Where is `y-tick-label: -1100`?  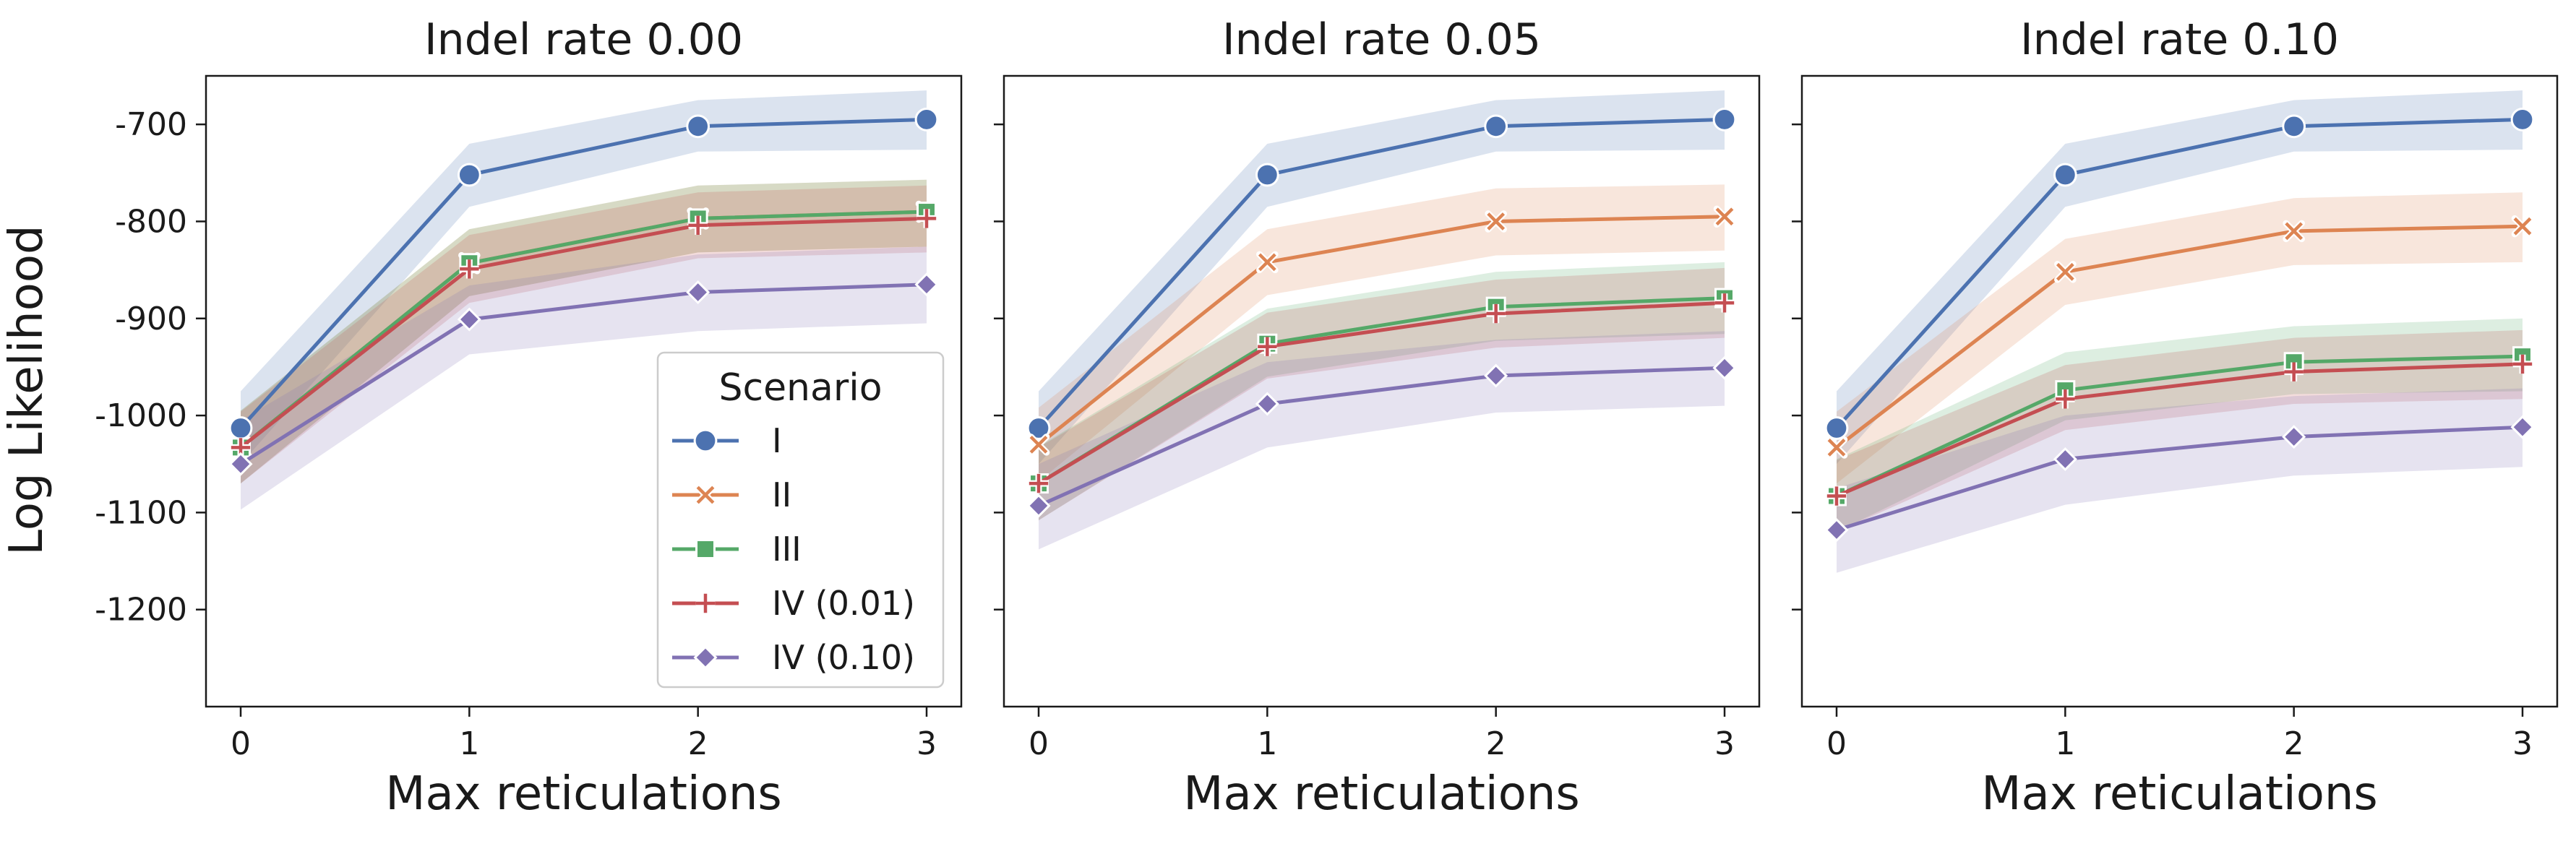 y-tick-label: -1100 is located at coordinates (141, 512).